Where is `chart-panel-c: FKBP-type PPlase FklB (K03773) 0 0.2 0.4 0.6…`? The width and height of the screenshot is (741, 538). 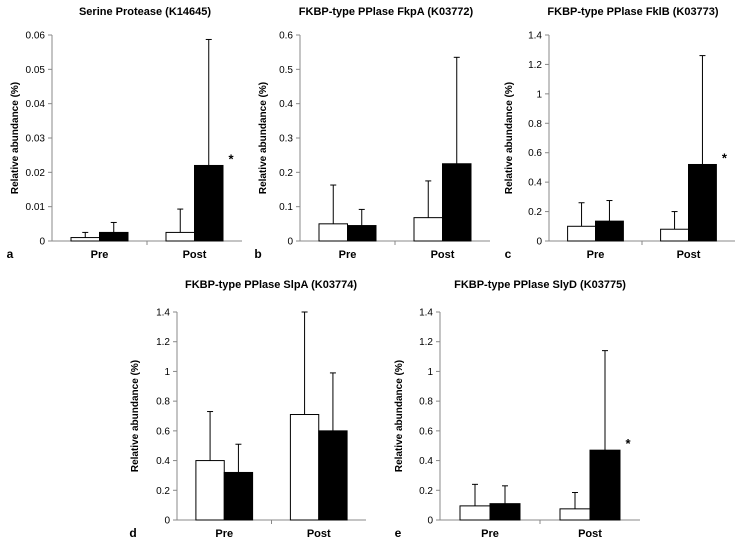
chart-panel-c: FKBP-type PPlase FklB (K03773) 0 0.2 0.4 0.6… is located at coordinates (619, 133).